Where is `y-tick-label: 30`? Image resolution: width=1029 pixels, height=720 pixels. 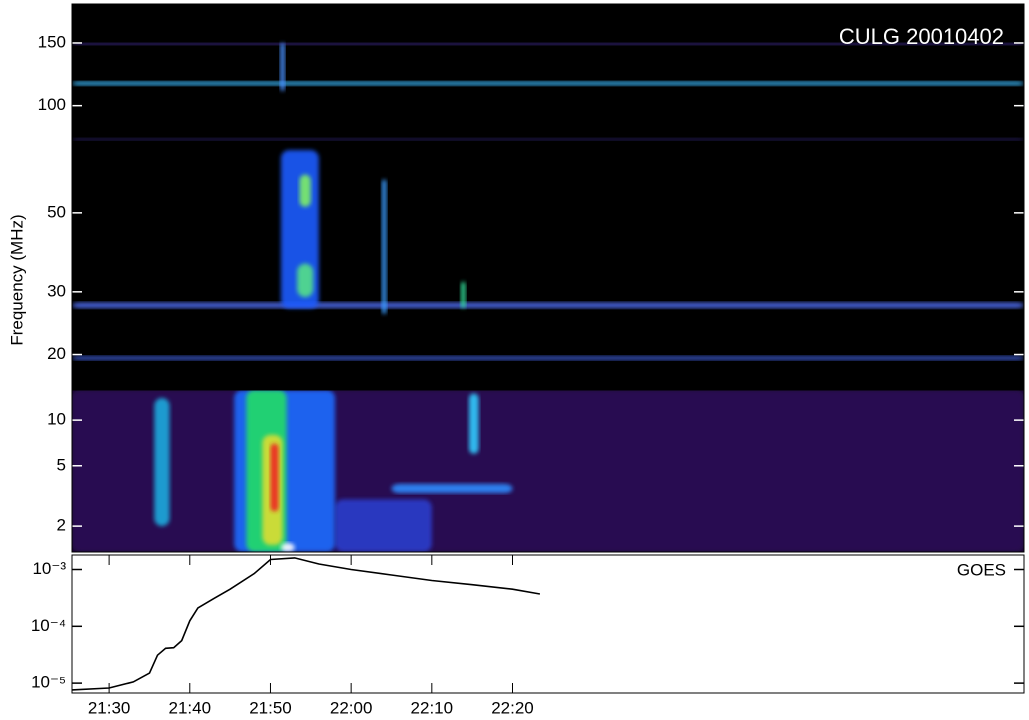 y-tick-label: 30 is located at coordinates (56, 290).